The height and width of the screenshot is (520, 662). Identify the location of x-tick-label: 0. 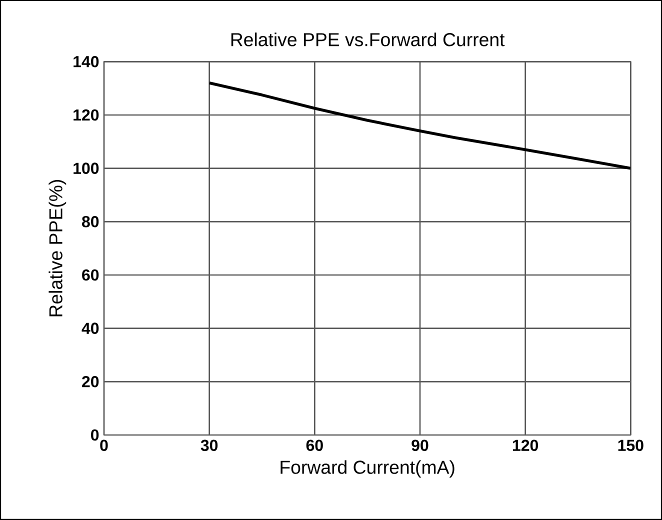
(104, 446).